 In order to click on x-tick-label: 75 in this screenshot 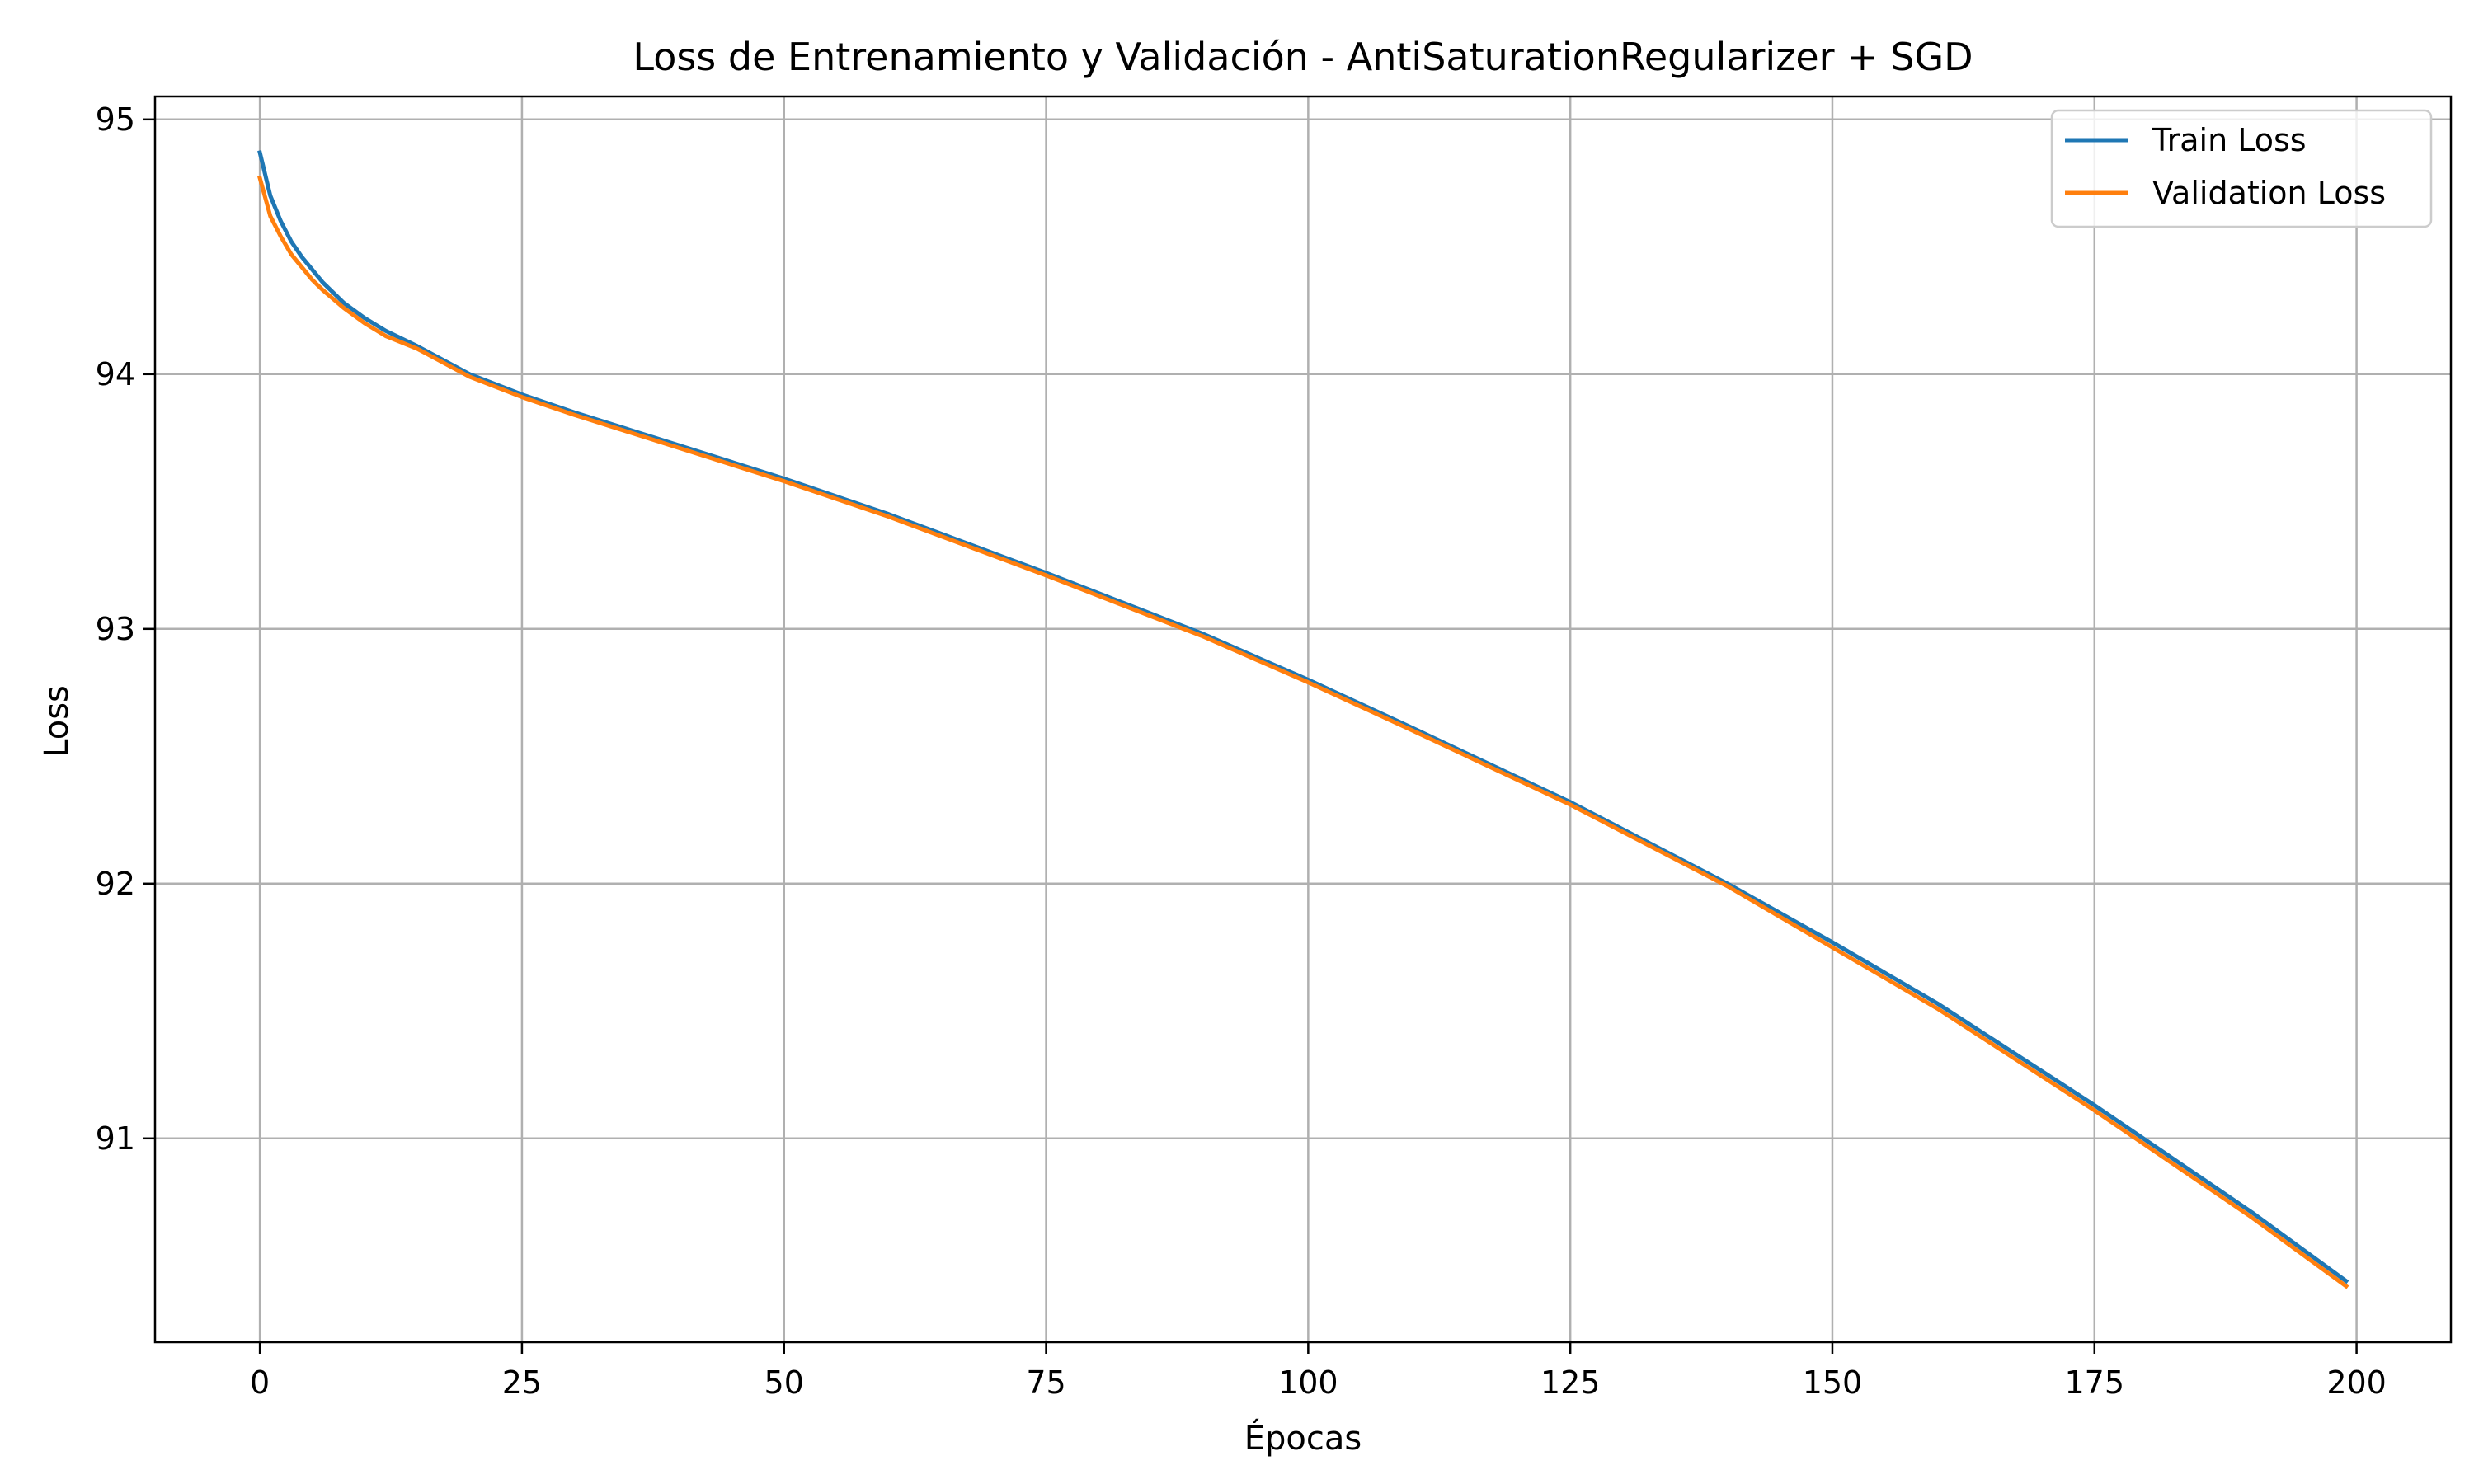, I will do `click(1045, 1382)`.